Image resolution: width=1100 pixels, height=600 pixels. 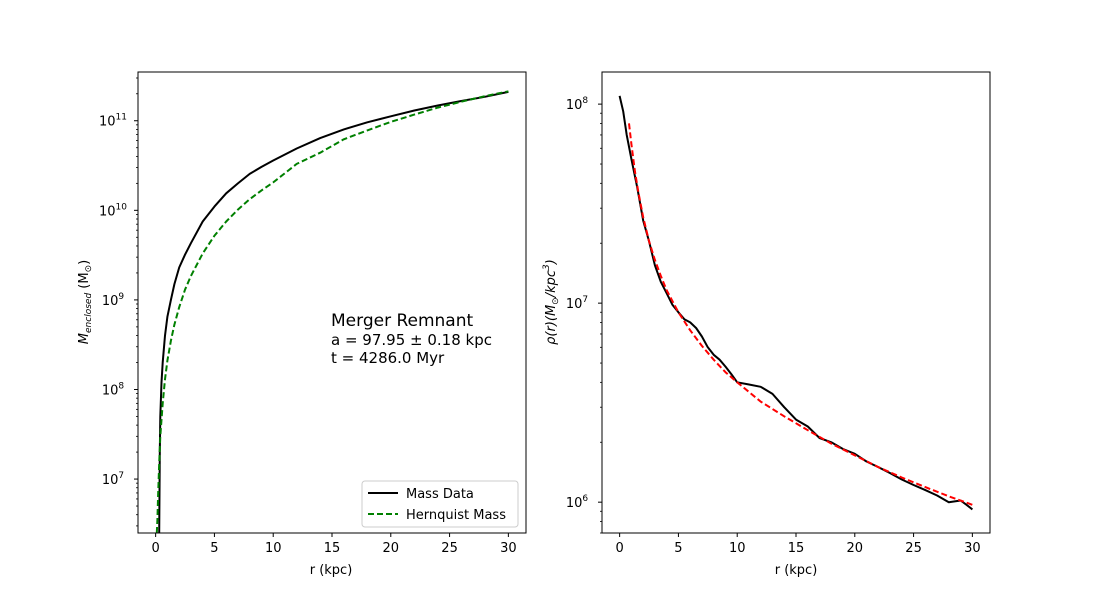 I want to click on left-y-ticks: 10⁷ 10⁸ 10⁹ 10¹⁰ 10¹¹, so click(x=118, y=302).